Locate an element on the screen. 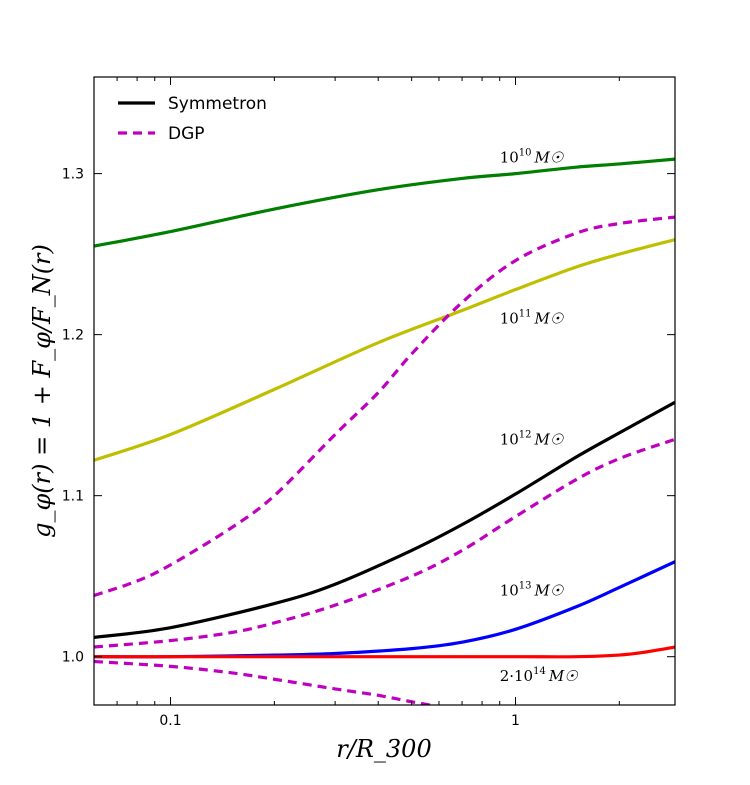 This screenshot has height=785, width=750. x-axis-label: r/R_300 is located at coordinates (383, 749).